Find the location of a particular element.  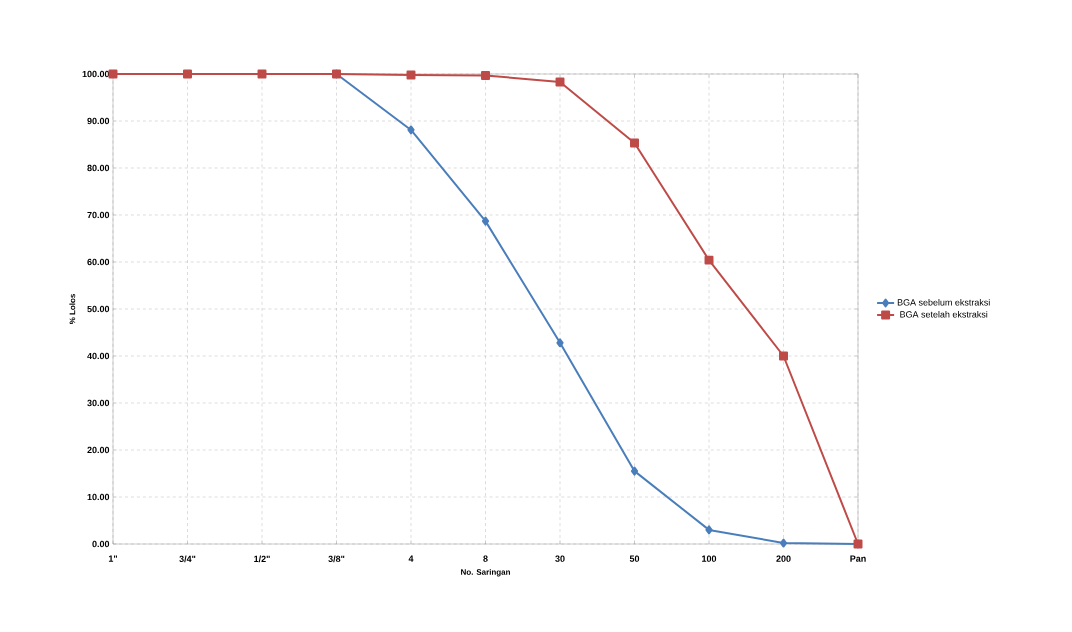

y-tick-label: 20.00 is located at coordinates (98, 450).